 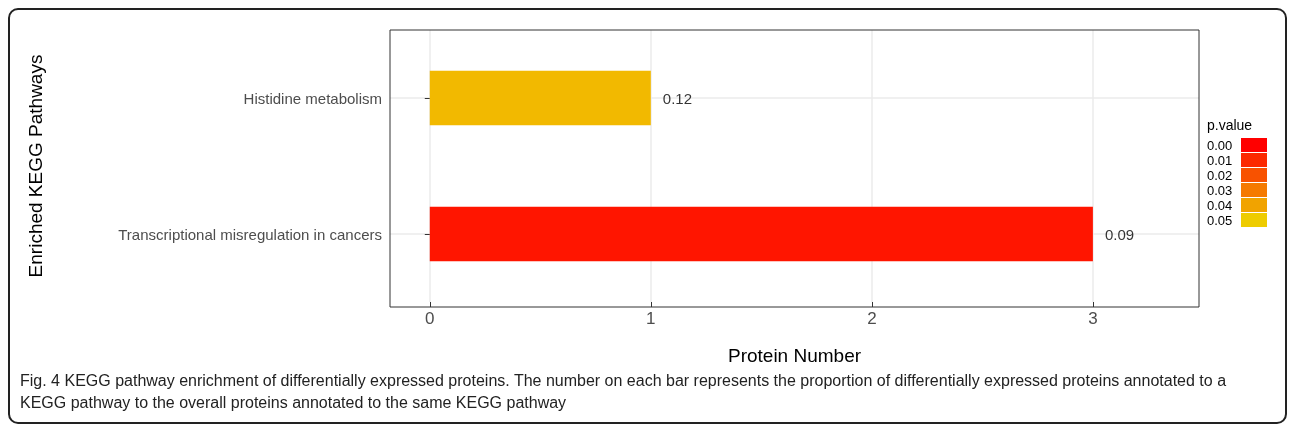 I want to click on x-tick-label: 3, so click(x=1093, y=318).